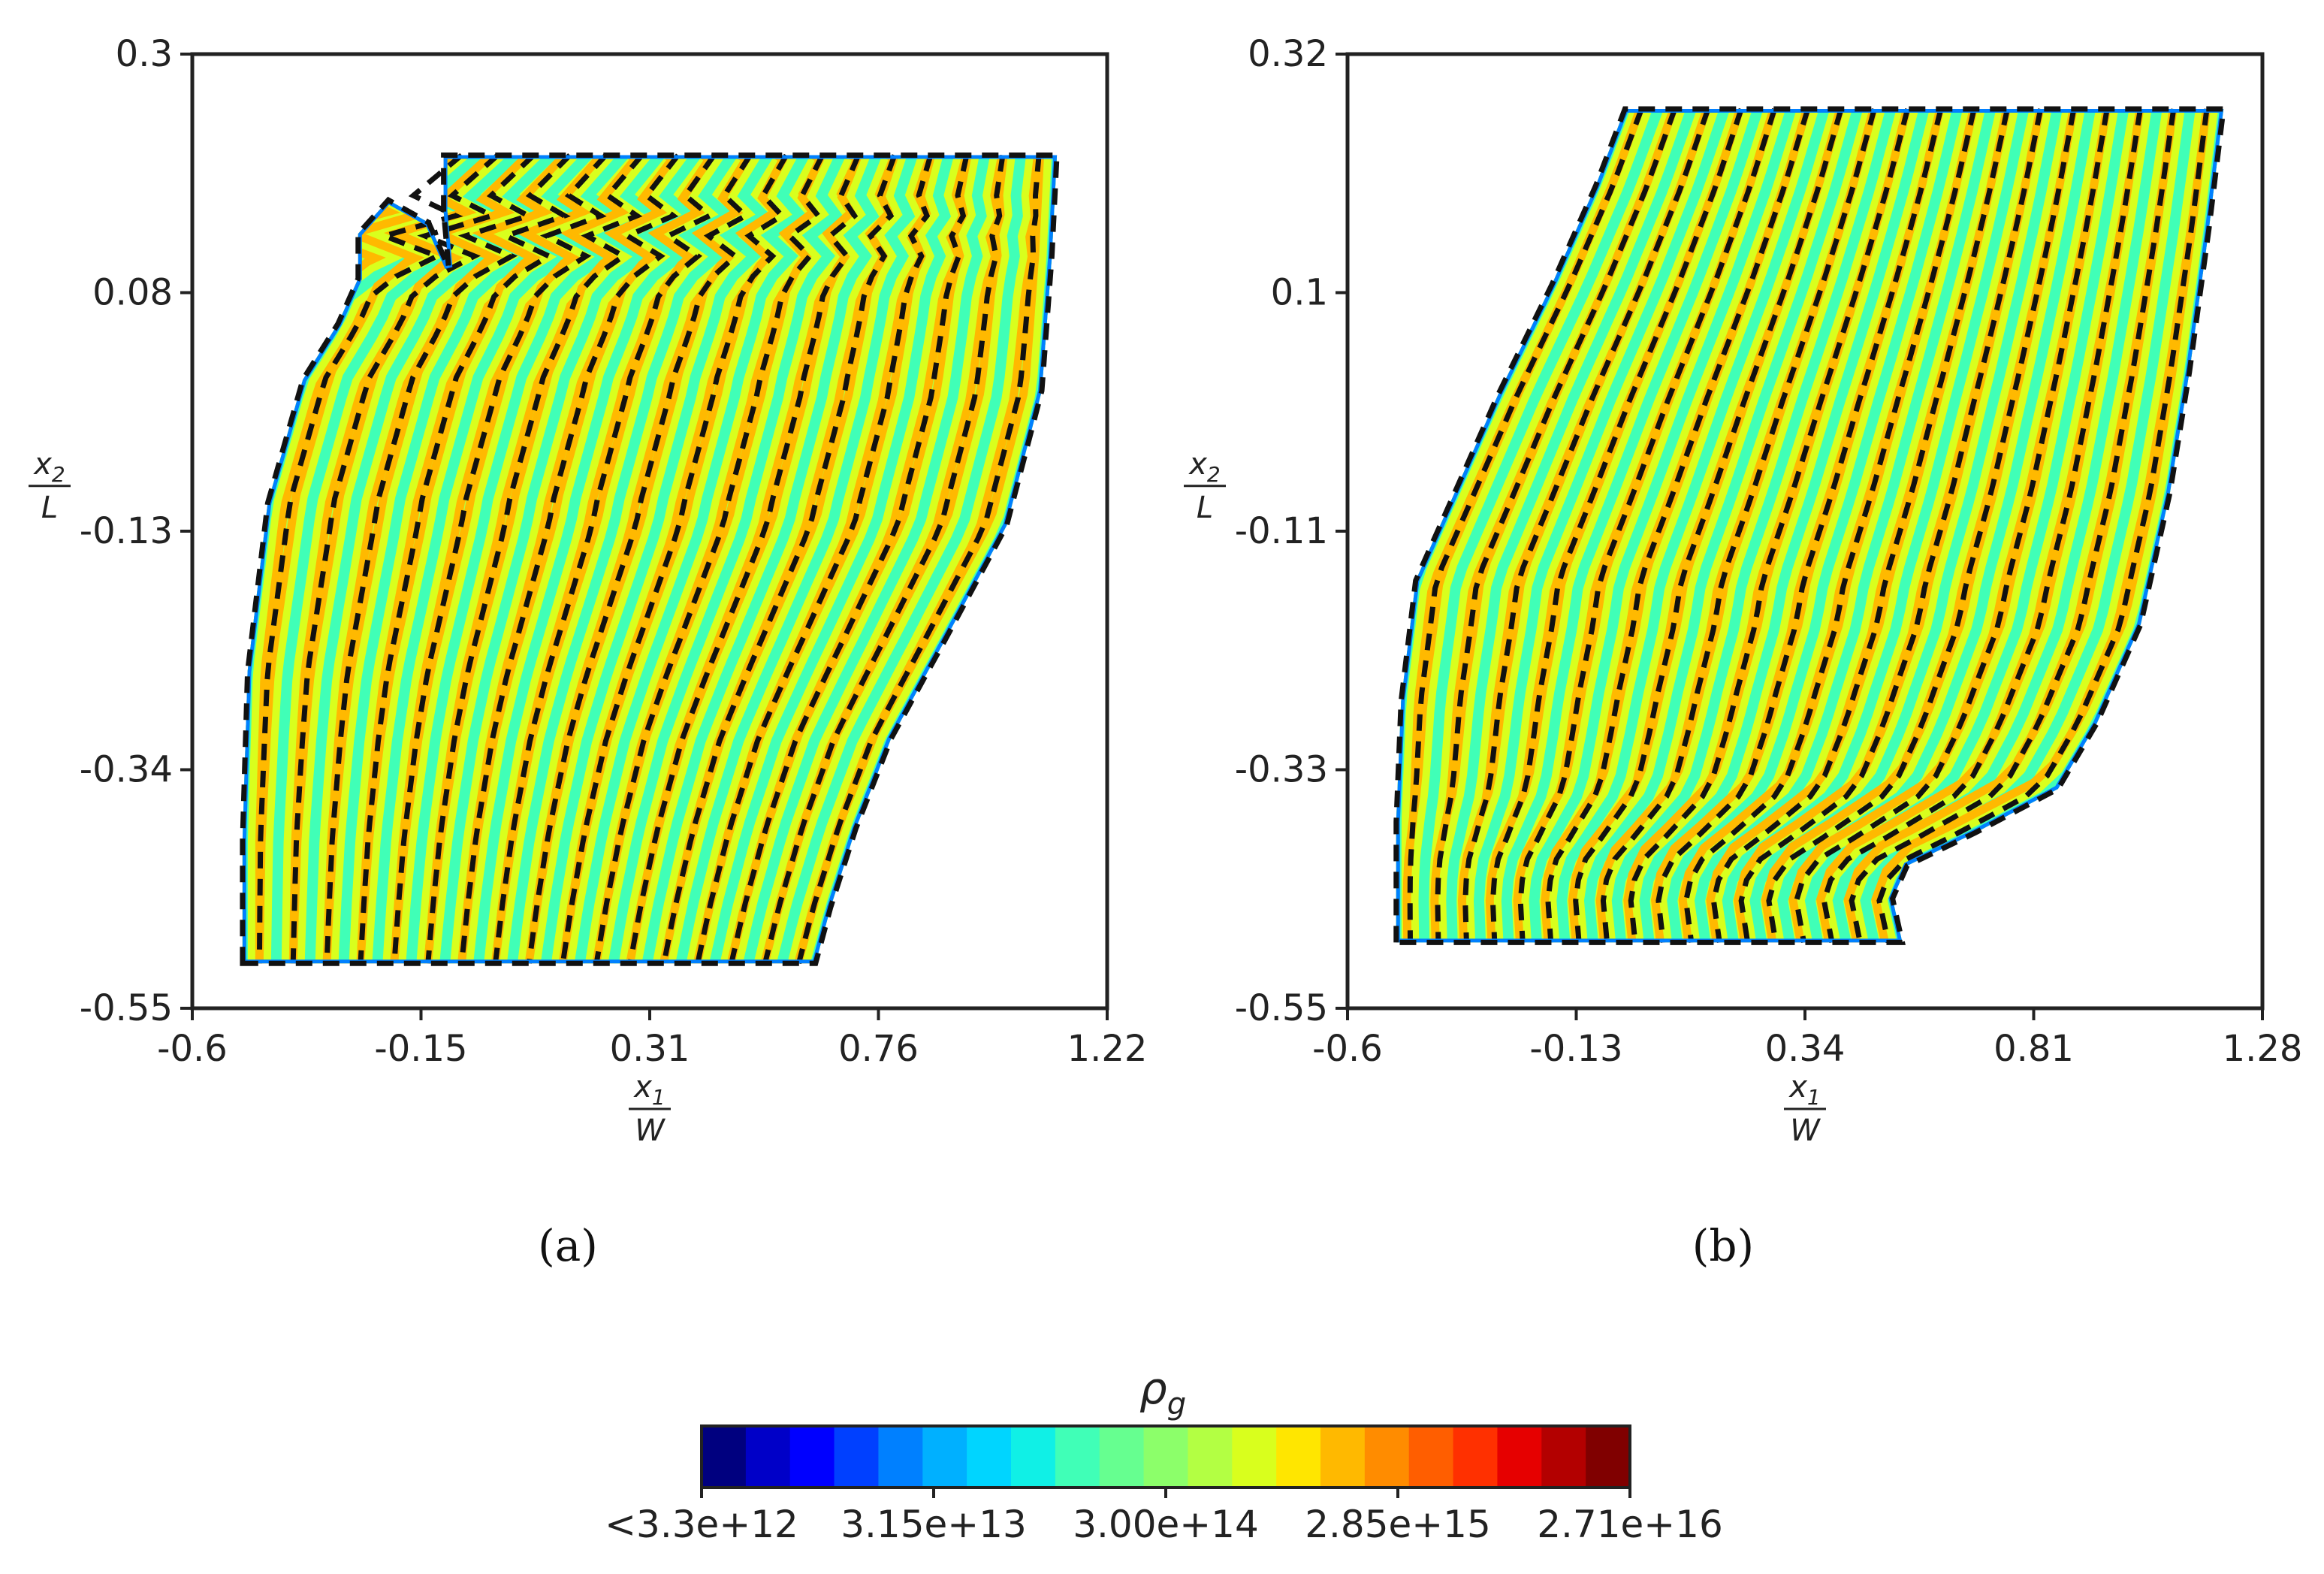 Image resolution: width=2324 pixels, height=1574 pixels. Describe the element at coordinates (1299, 293) in the screenshot. I see `y-tick-label: 0.1` at that location.